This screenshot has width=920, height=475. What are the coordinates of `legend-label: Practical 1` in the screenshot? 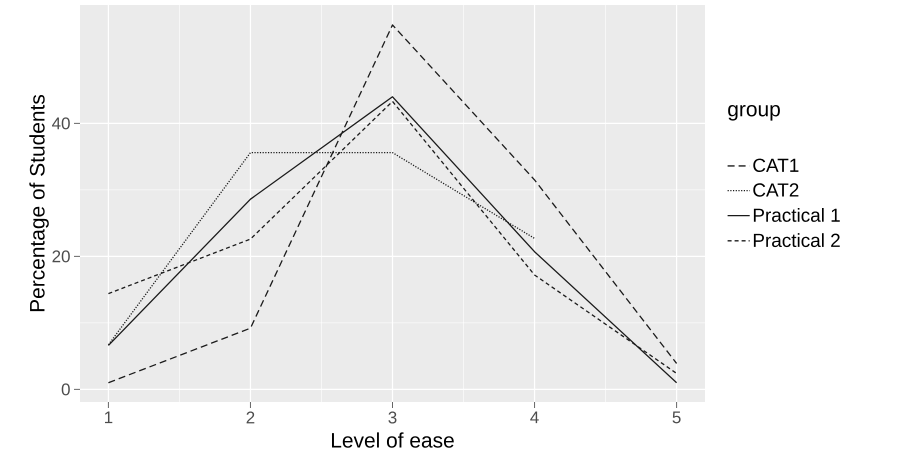 It's located at (797, 215).